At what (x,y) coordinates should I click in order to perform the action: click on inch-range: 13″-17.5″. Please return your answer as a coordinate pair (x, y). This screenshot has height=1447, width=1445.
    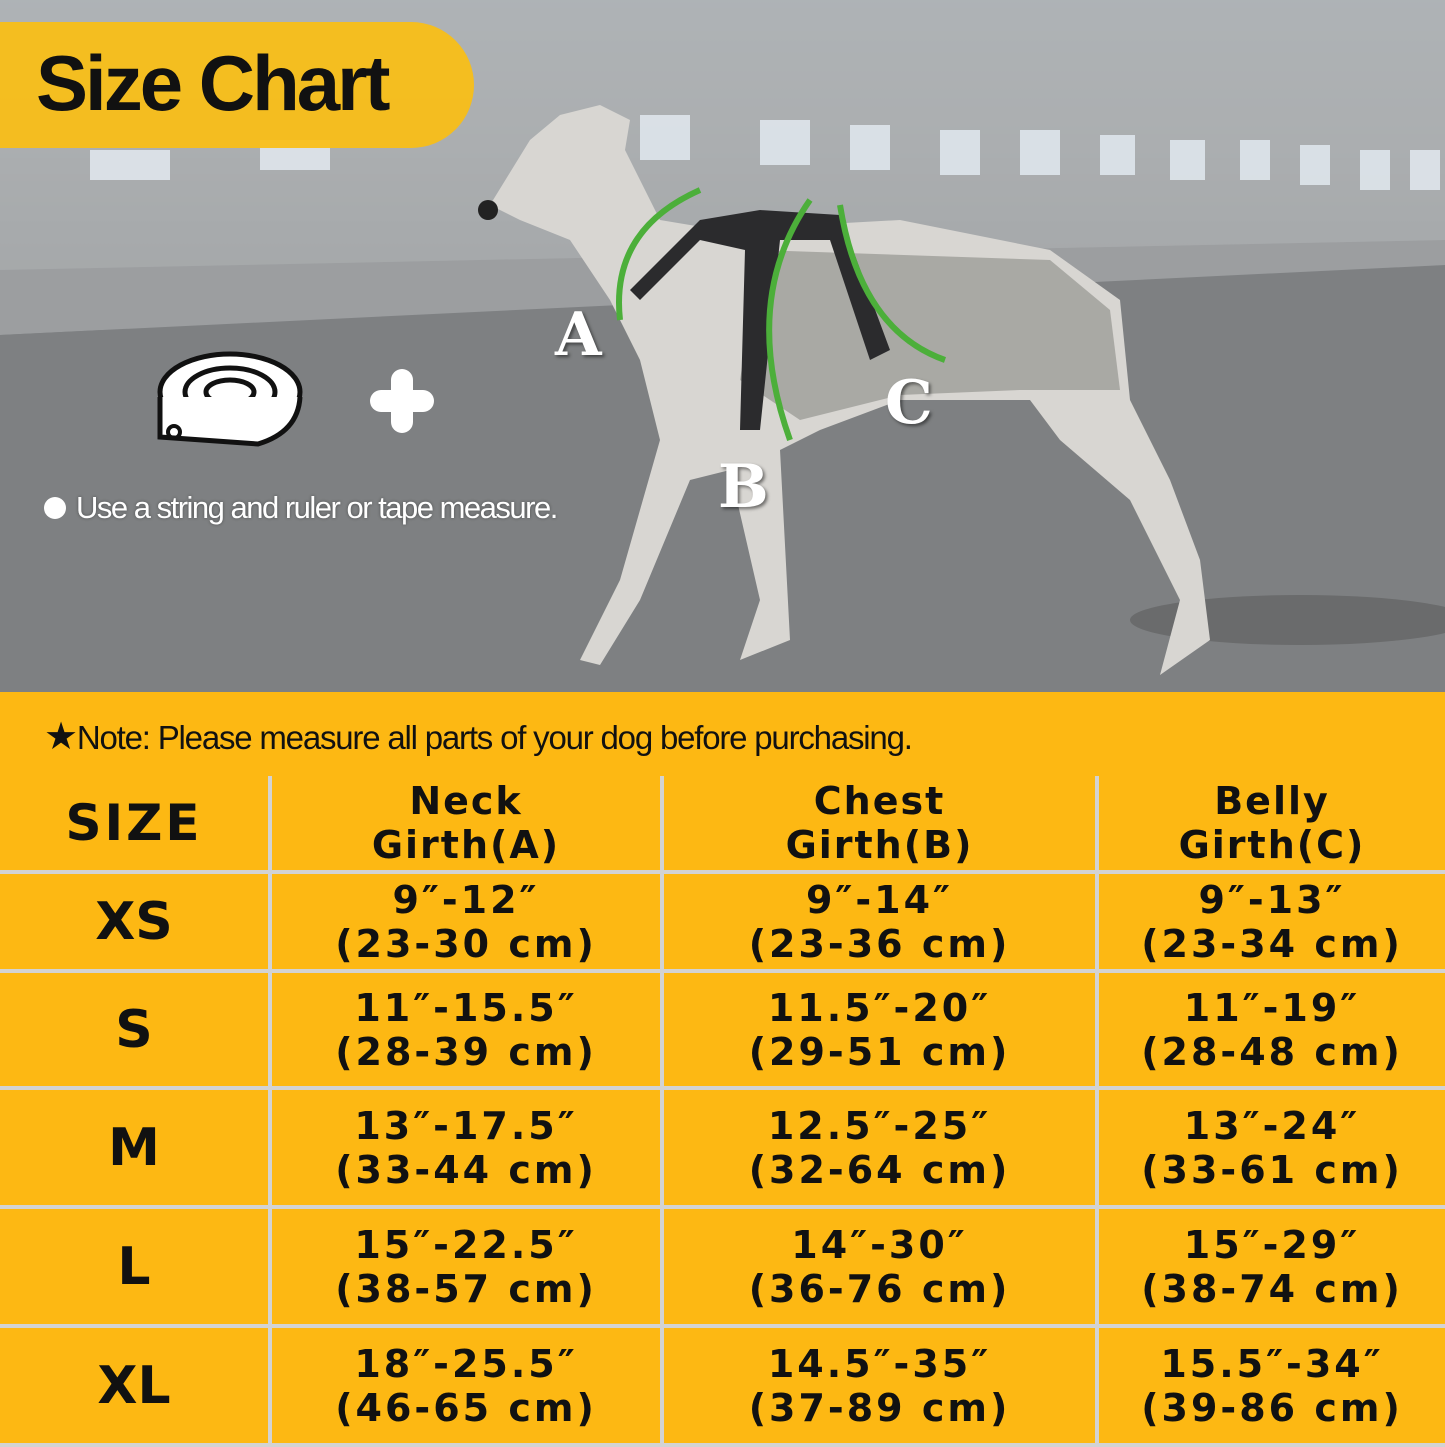
    Looking at the image, I should click on (466, 1125).